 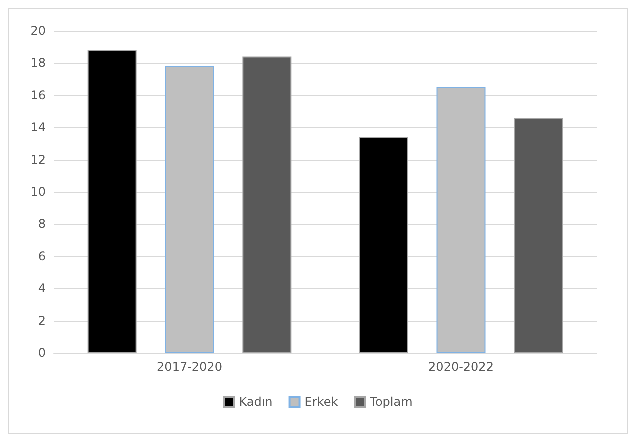 I want to click on y-tick-label: 16, so click(x=38, y=95).